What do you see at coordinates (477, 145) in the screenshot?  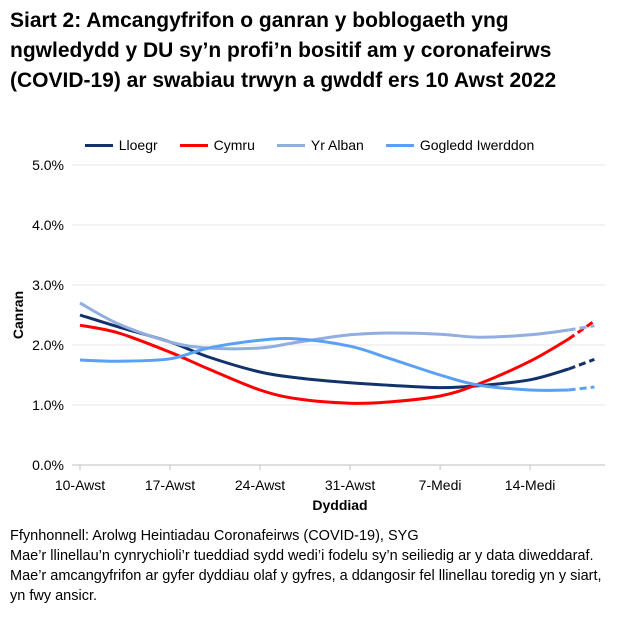 I see `legend-label: Gogledd Iwerddon` at bounding box center [477, 145].